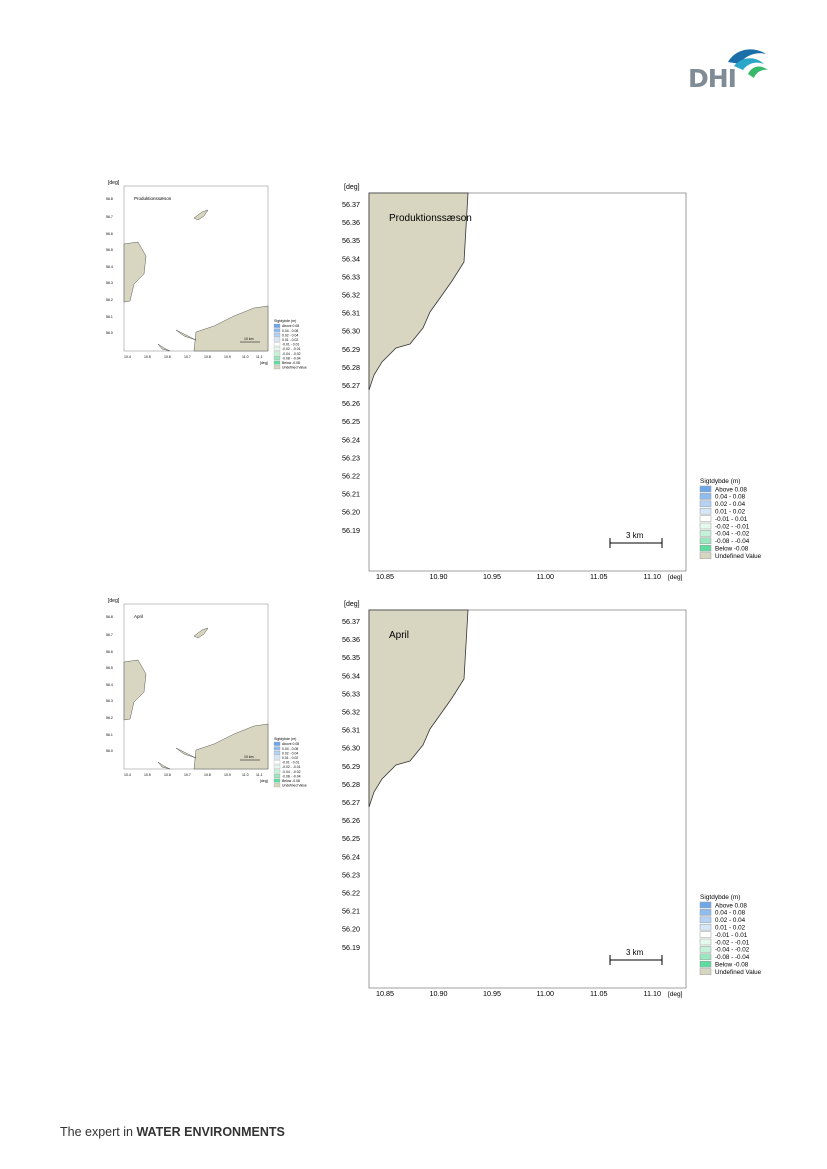 The height and width of the screenshot is (1169, 827). What do you see at coordinates (167, 357) in the screenshot?
I see `svg-text: 10.6` at bounding box center [167, 357].